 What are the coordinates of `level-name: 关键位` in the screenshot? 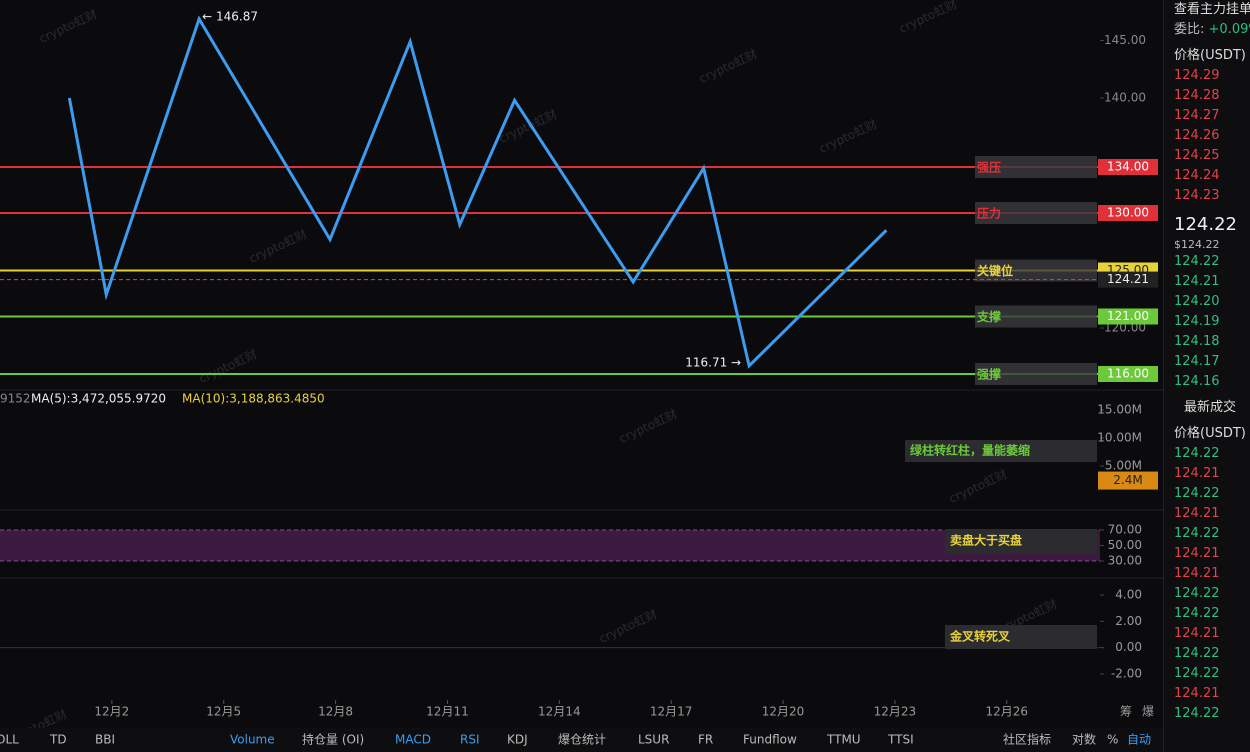 It's located at (995, 270).